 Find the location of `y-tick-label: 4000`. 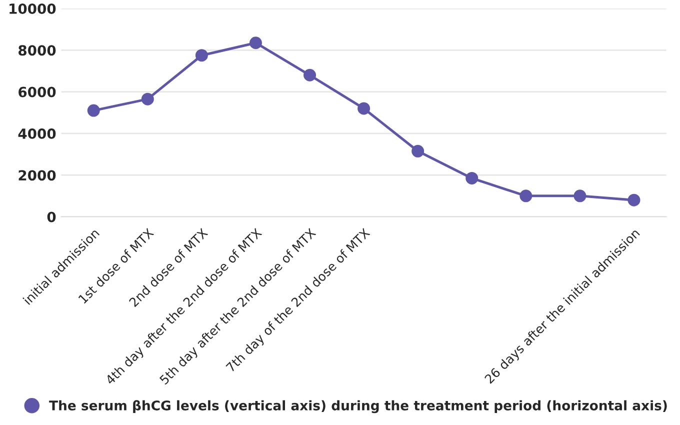

y-tick-label: 4000 is located at coordinates (37, 133).